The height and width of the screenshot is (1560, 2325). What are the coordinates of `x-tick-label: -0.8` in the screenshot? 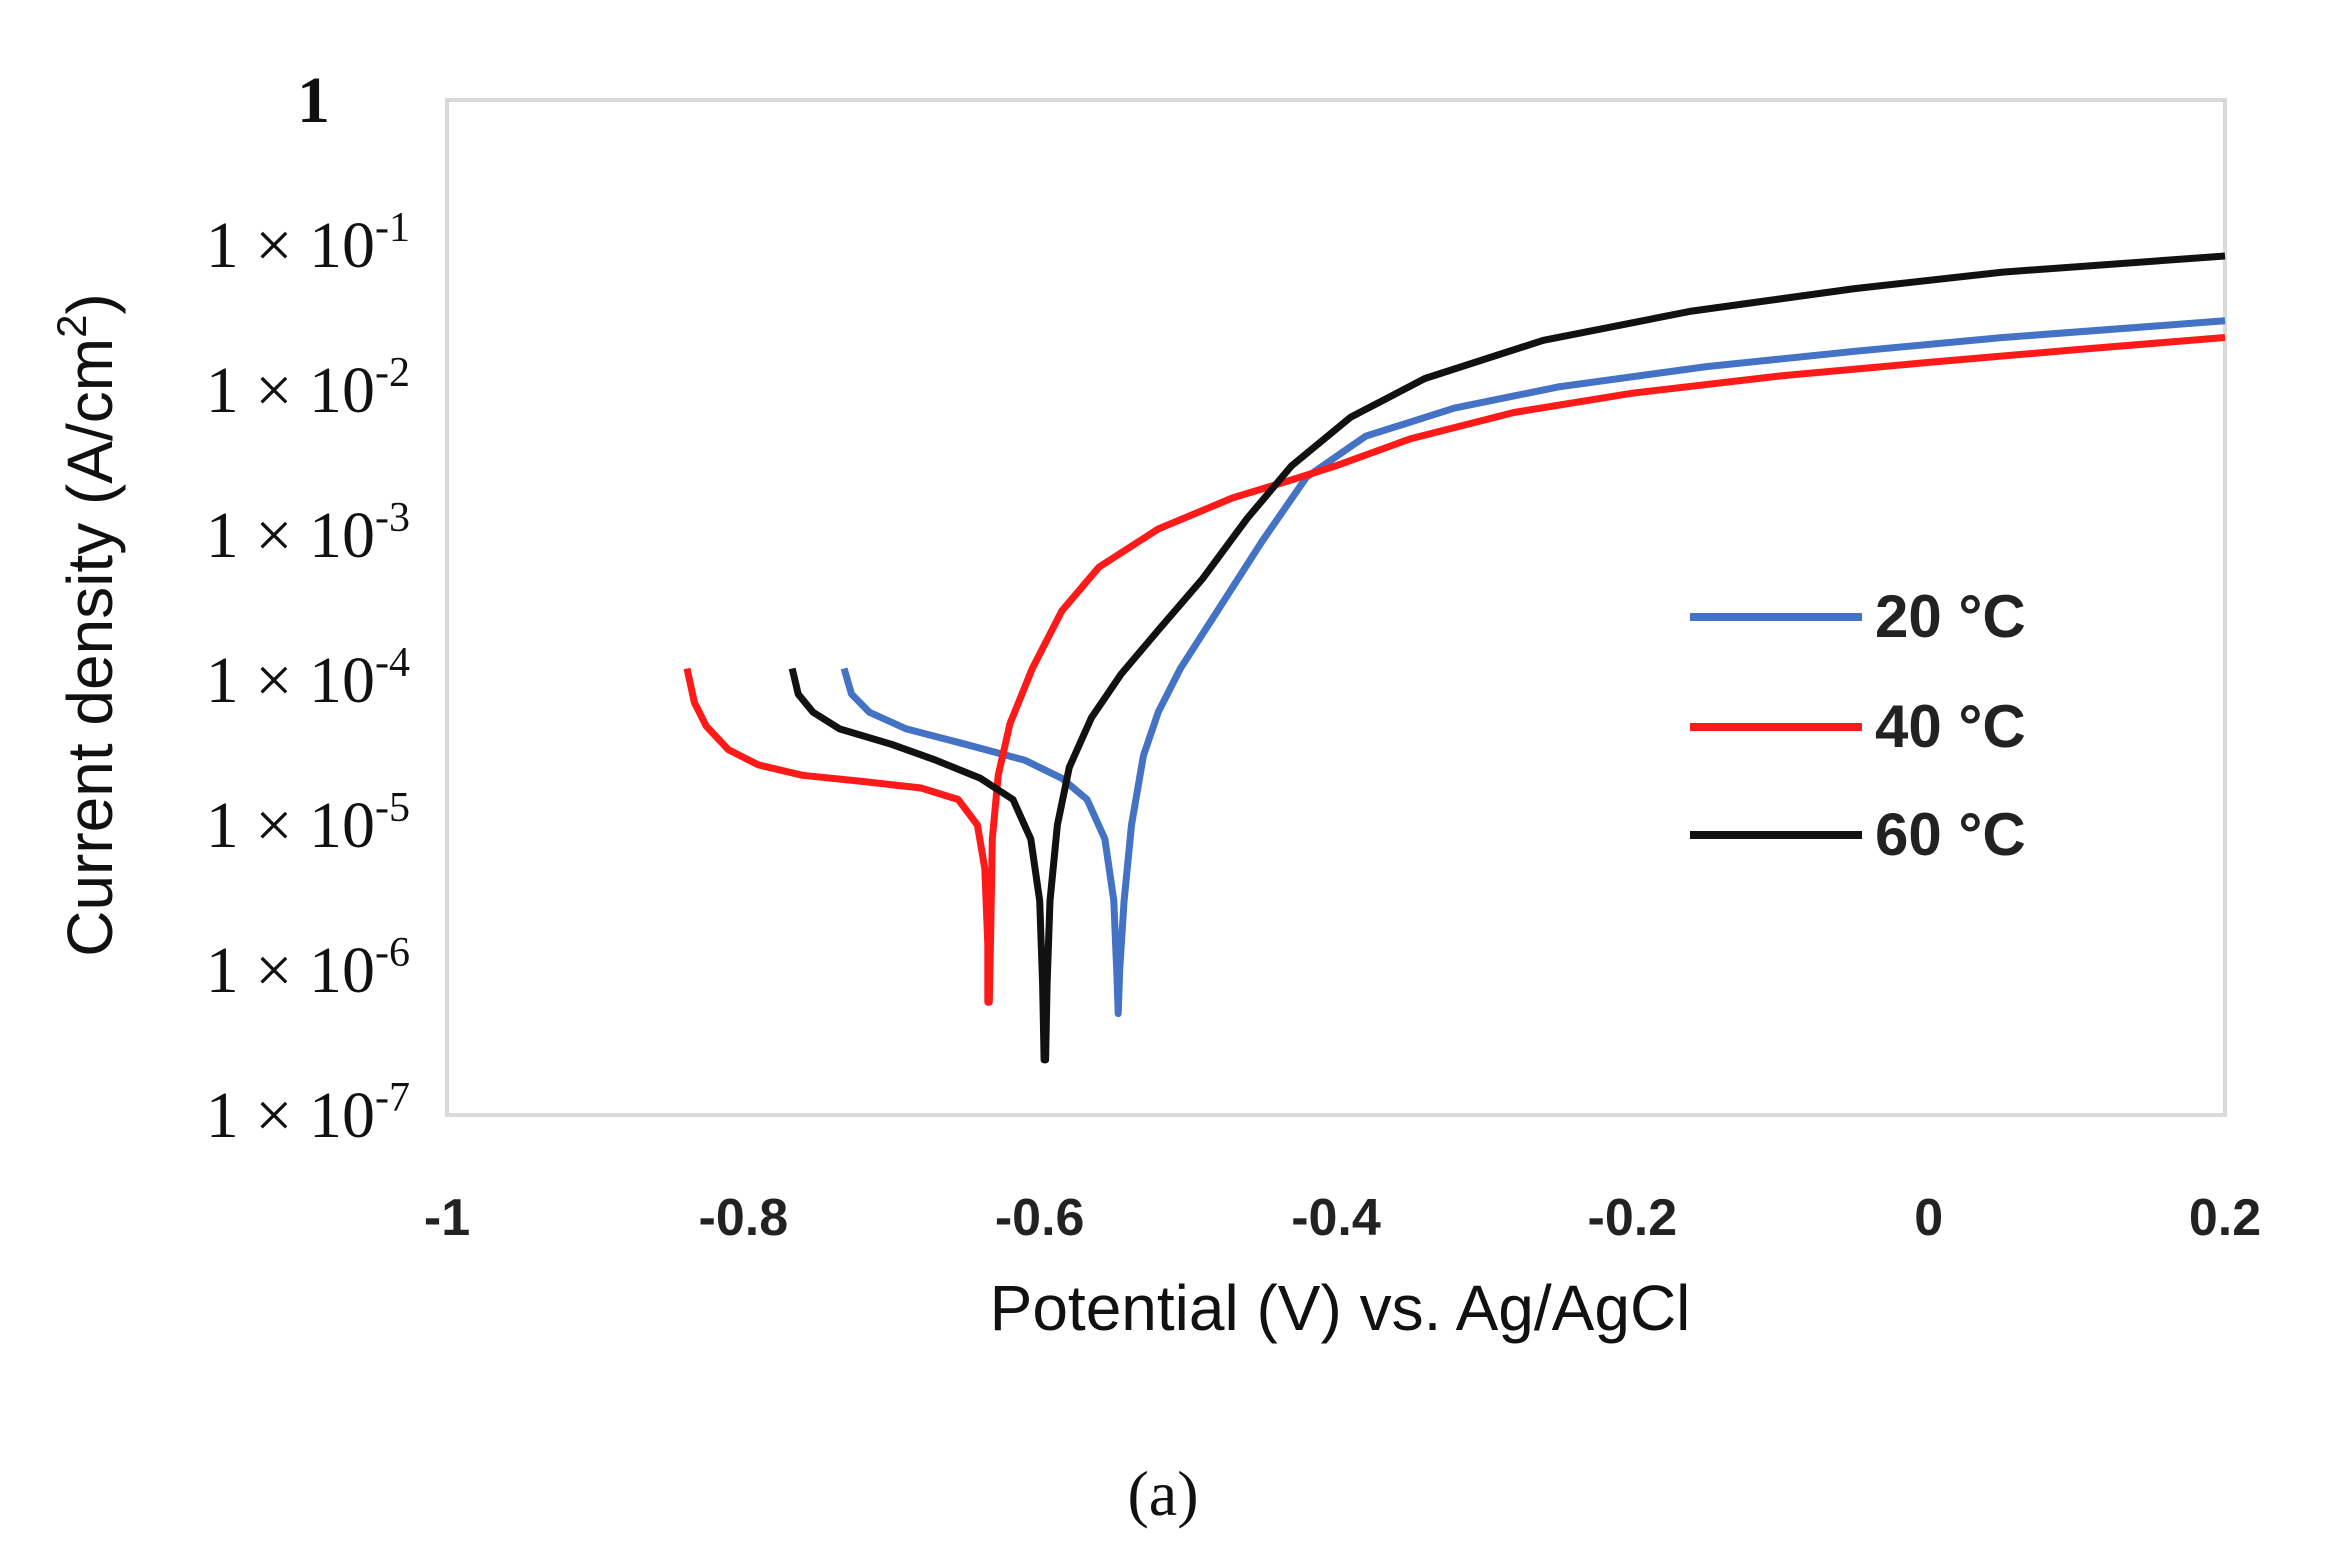 It's located at (744, 1218).